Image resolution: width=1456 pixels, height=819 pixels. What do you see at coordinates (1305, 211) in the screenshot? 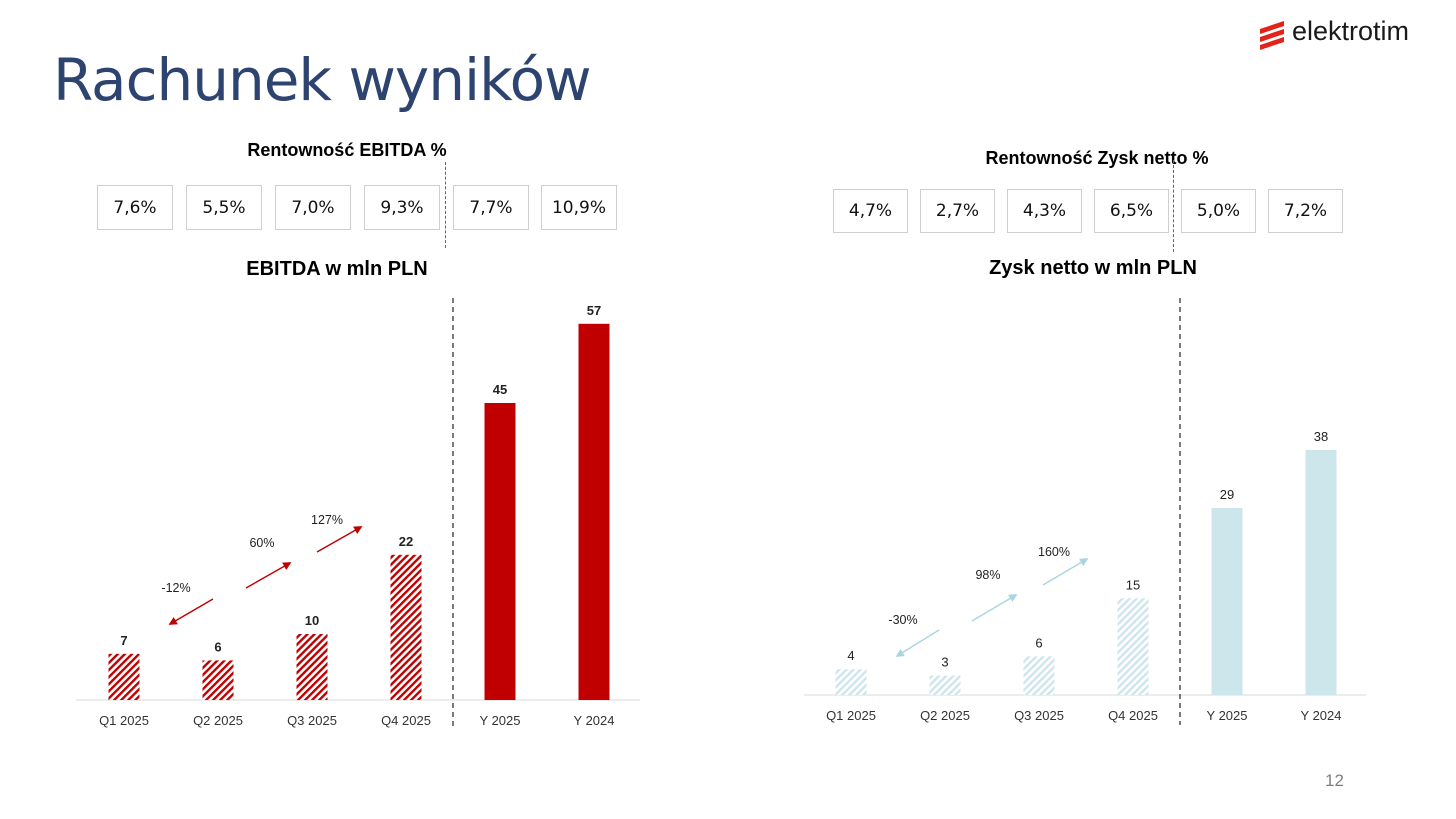
I see `net-margin-box: 7,2%` at bounding box center [1305, 211].